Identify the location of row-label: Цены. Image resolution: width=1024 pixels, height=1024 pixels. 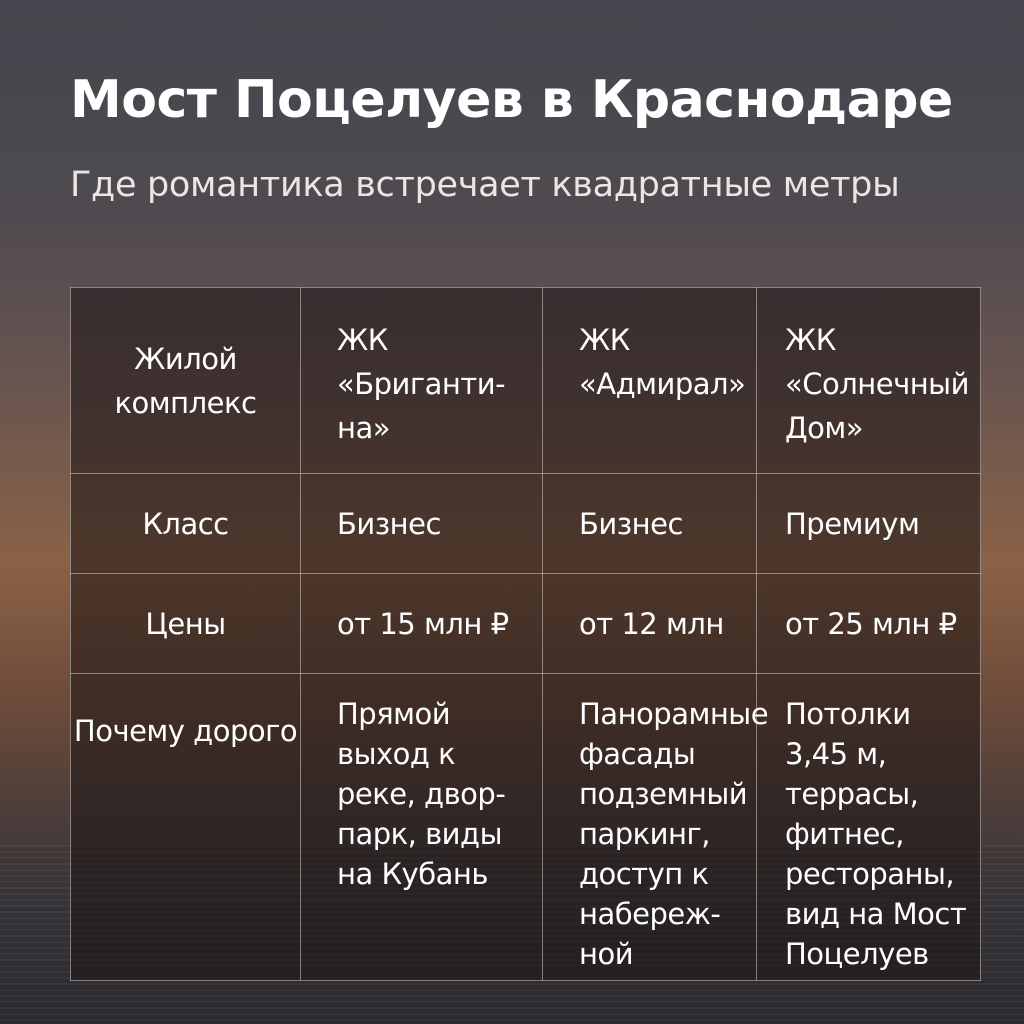
(185, 623).